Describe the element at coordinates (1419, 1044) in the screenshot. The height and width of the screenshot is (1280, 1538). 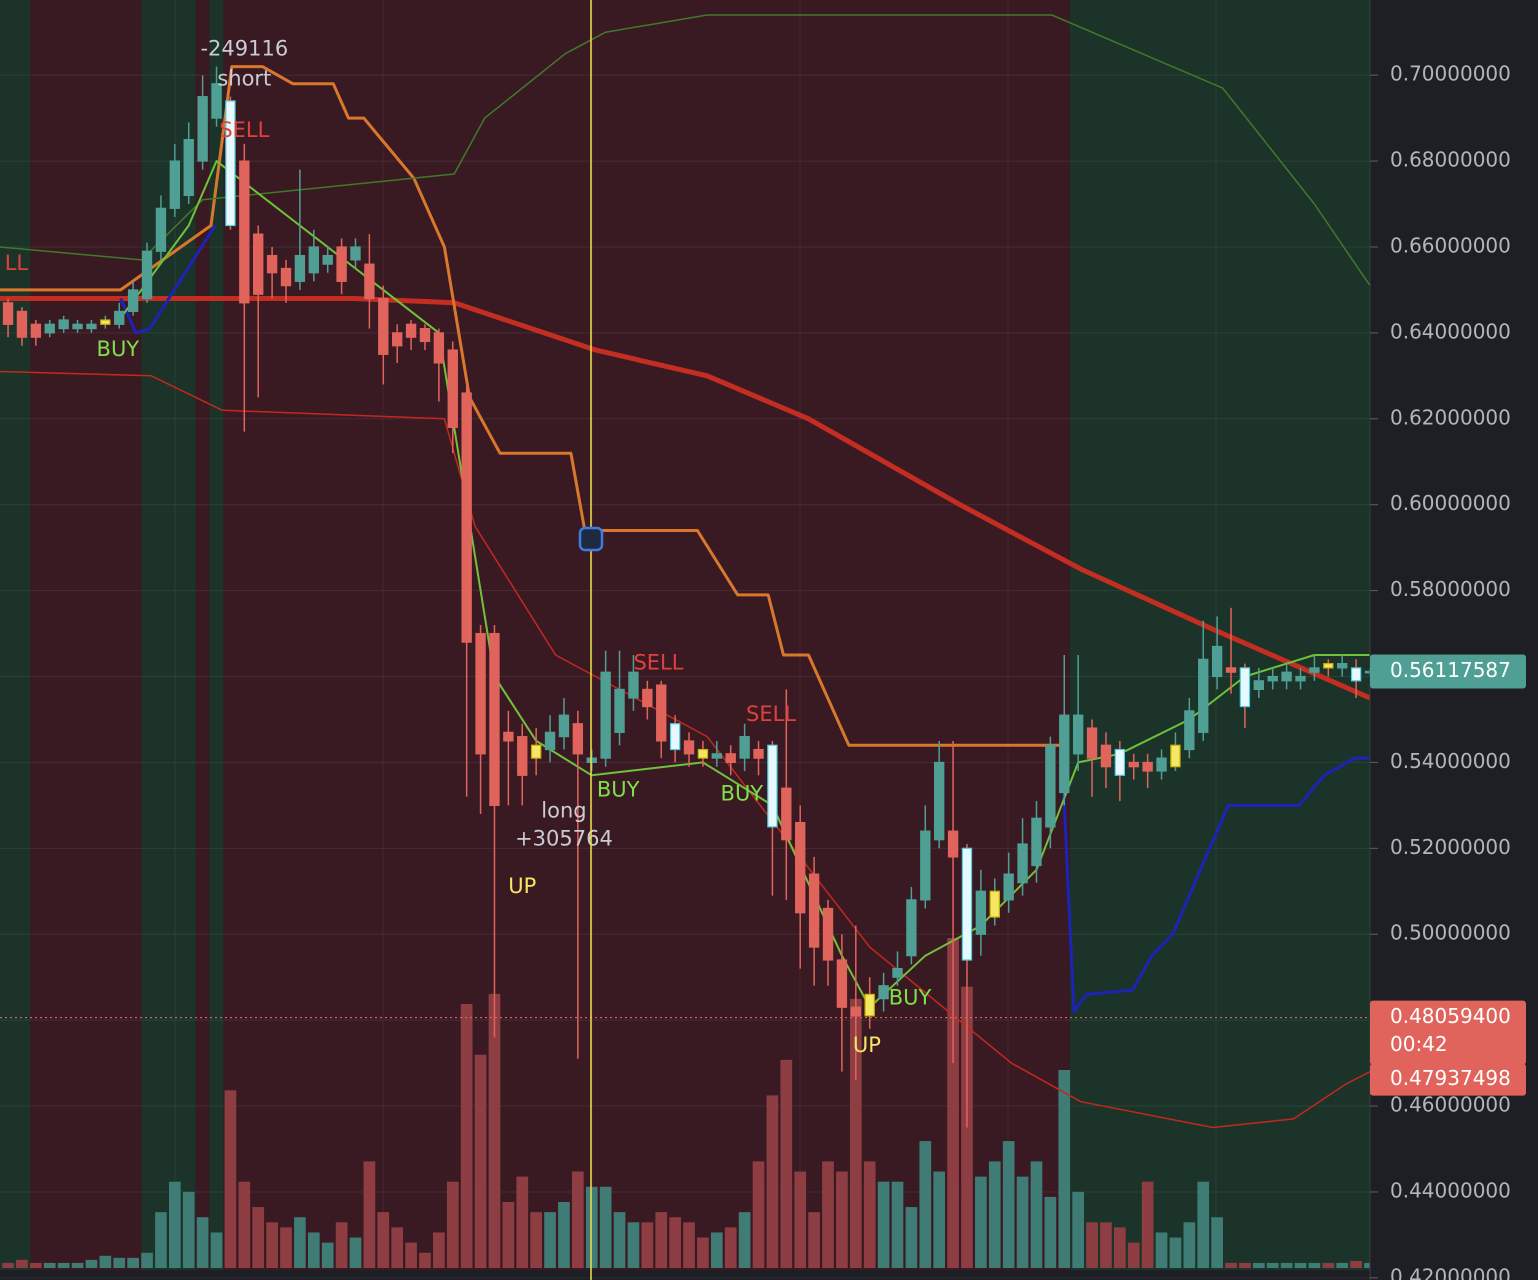
I see `countdown: 00:42` at that location.